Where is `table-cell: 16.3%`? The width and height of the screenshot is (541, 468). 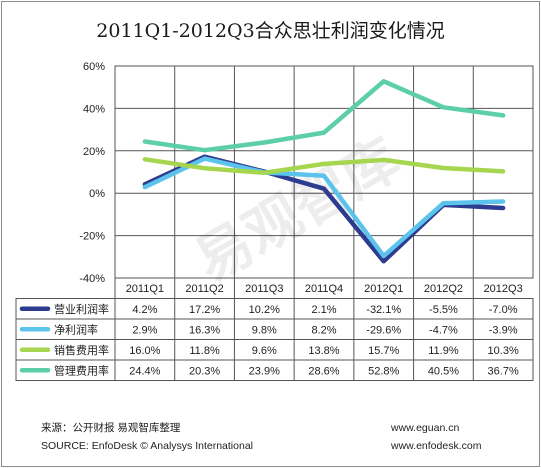
table-cell: 16.3% is located at coordinates (204, 330).